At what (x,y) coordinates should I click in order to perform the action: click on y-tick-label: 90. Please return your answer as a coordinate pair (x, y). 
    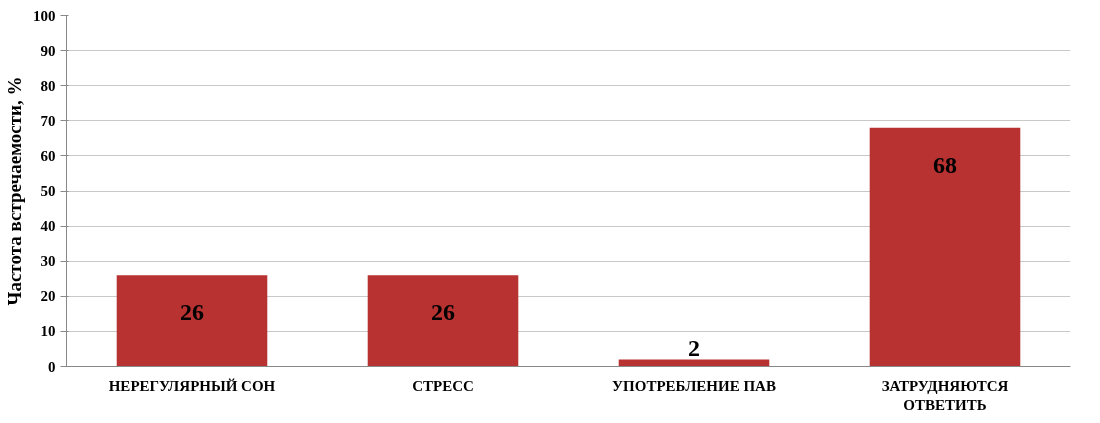
    Looking at the image, I should click on (48, 50).